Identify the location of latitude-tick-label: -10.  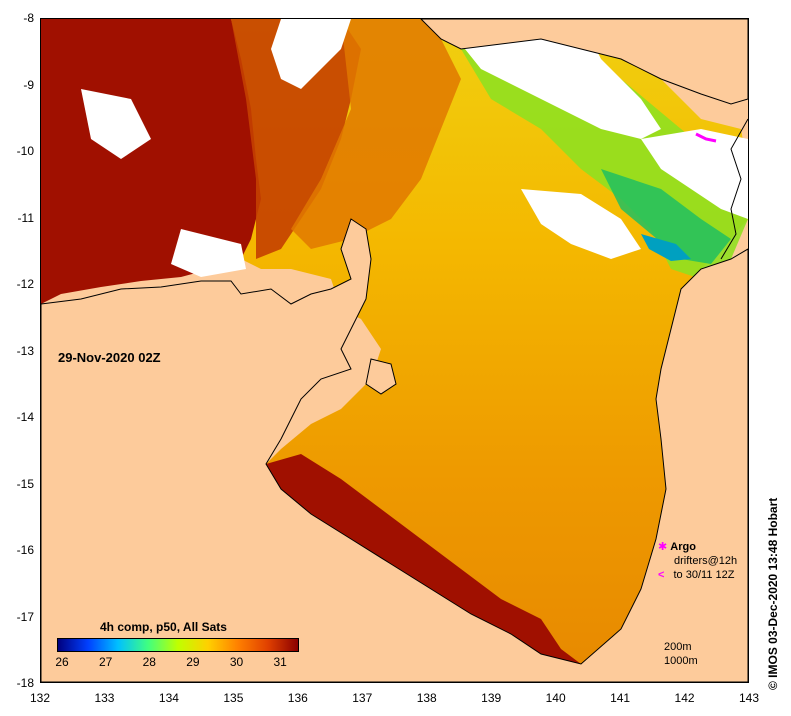
(25, 151).